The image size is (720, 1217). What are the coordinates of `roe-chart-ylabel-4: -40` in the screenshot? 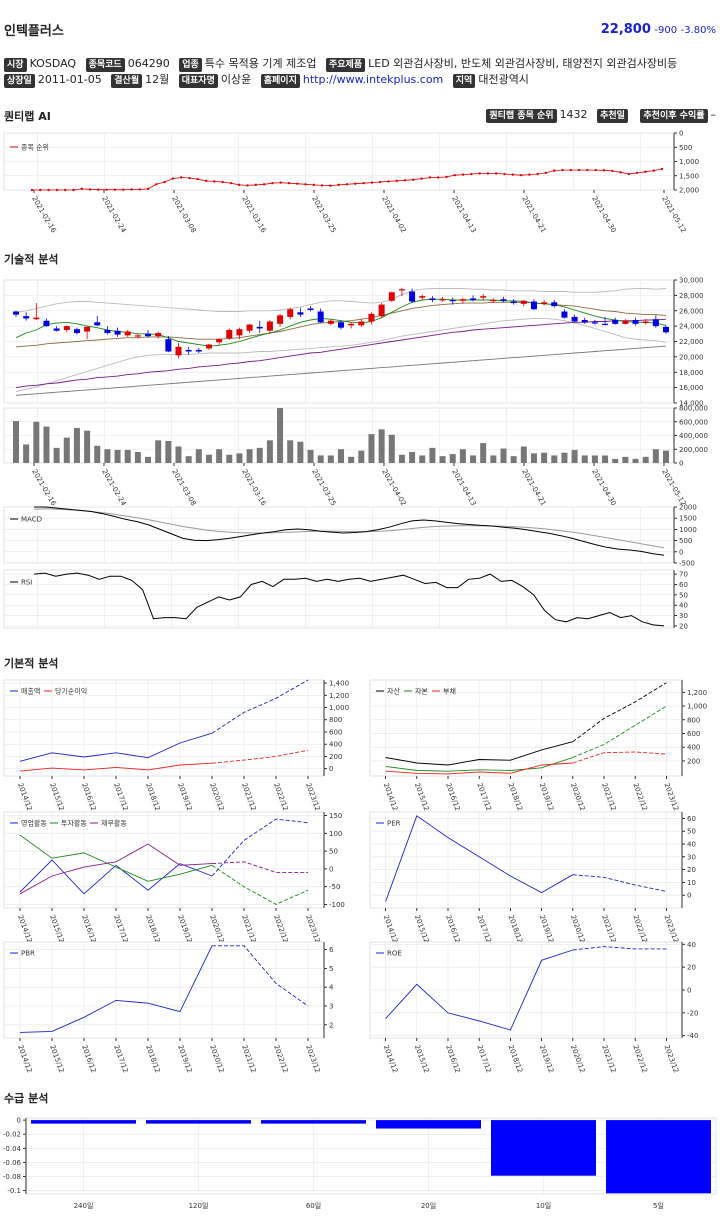 It's located at (692, 1036).